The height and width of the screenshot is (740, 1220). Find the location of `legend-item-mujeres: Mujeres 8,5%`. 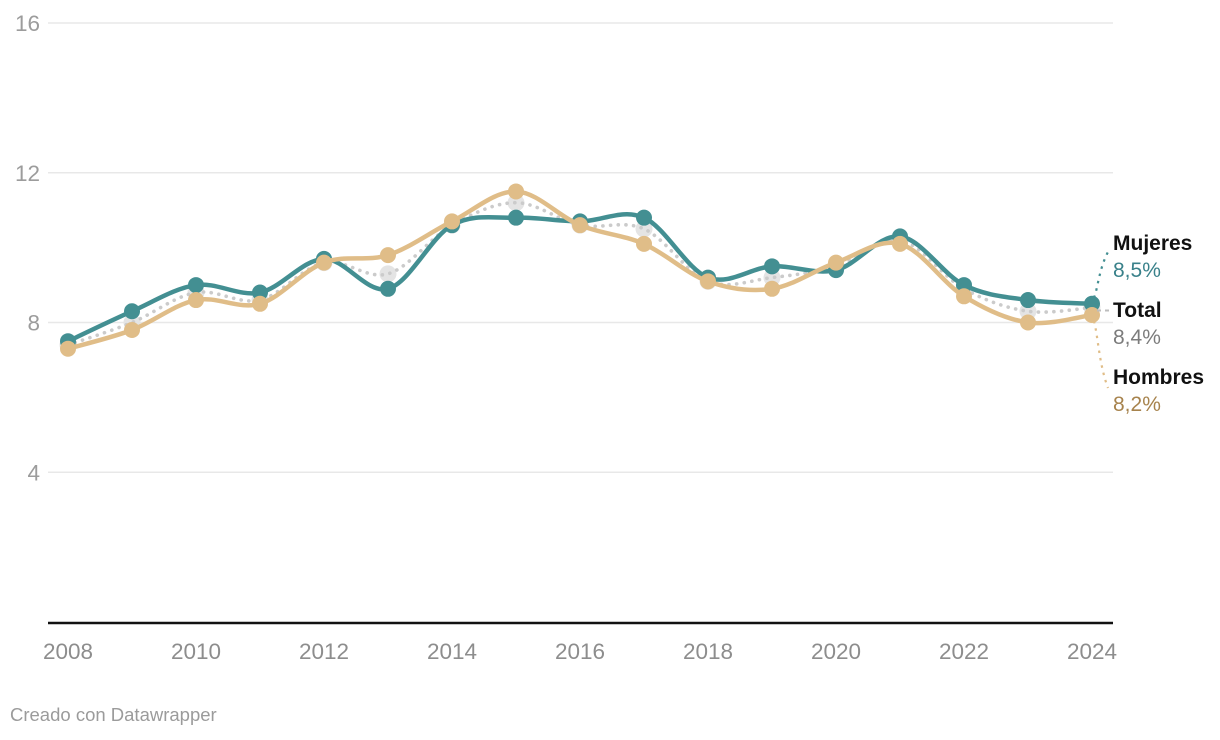

legend-item-mujeres: Mujeres 8,5% is located at coordinates (1152, 257).